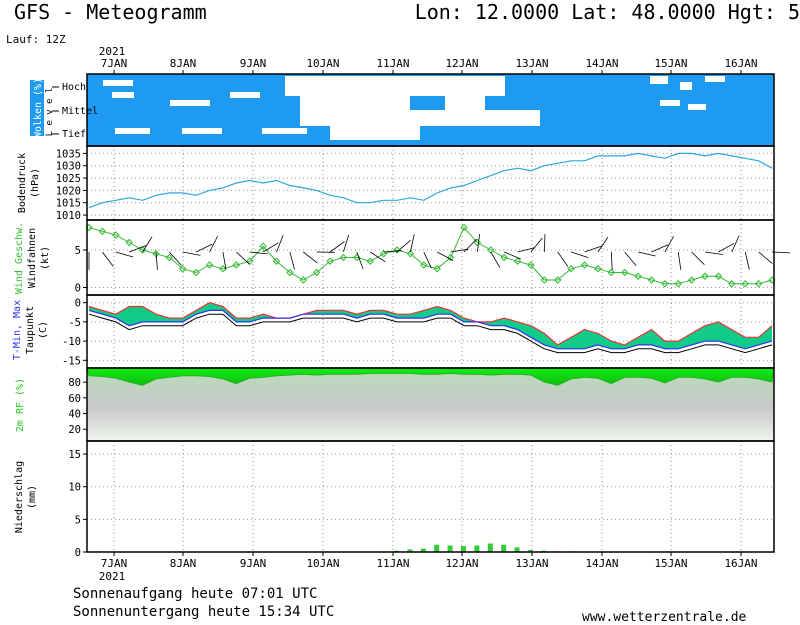 Image resolution: width=800 pixels, height=625 pixels. I want to click on wind-speed-line, so click(430, 255).